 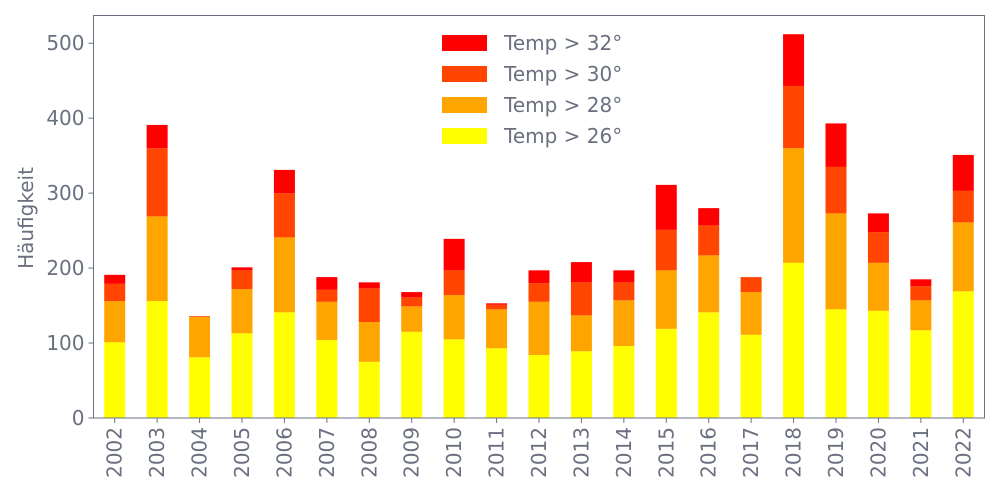 What do you see at coordinates (624, 452) in the screenshot?
I see `x-tick-label: 2014` at bounding box center [624, 452].